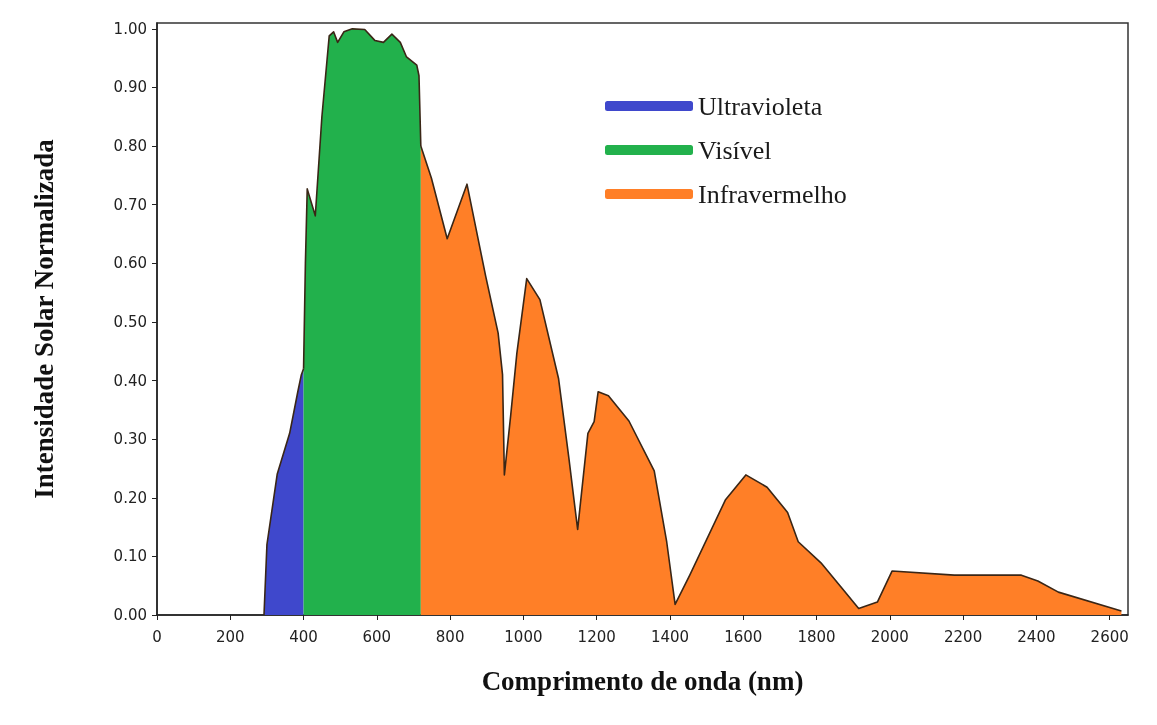 This screenshot has width=1157, height=725. I want to click on x-tick-label: 200, so click(230, 636).